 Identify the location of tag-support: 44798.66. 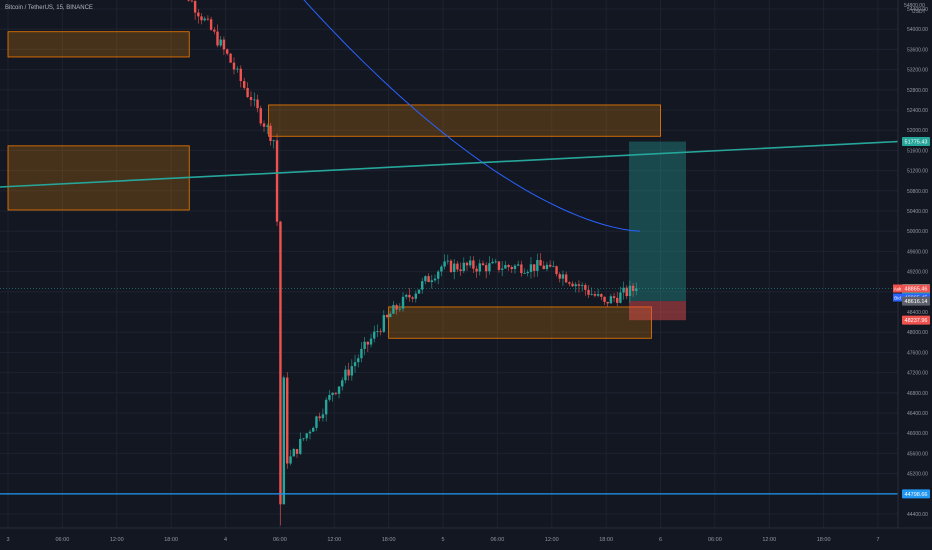
(916, 495).